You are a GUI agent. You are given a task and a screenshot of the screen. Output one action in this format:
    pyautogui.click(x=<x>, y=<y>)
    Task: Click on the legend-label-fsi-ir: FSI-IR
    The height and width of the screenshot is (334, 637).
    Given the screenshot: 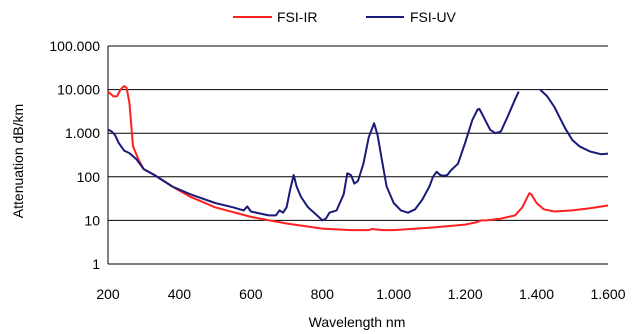 What is the action you would take?
    pyautogui.click(x=297, y=17)
    